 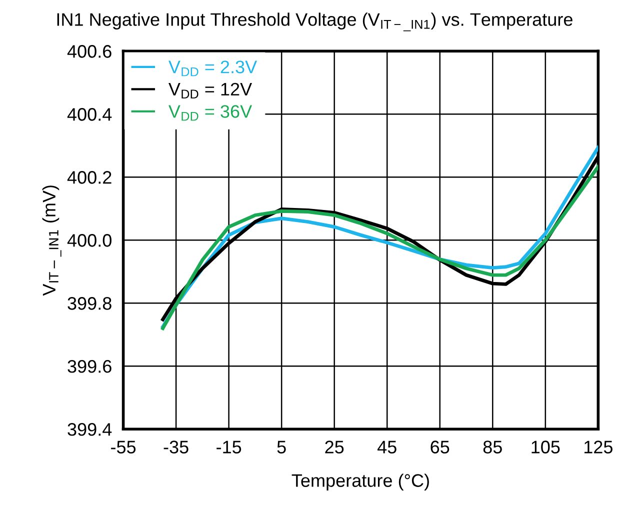 What do you see at coordinates (90, 366) in the screenshot?
I see `y-tick-label: 399.6` at bounding box center [90, 366].